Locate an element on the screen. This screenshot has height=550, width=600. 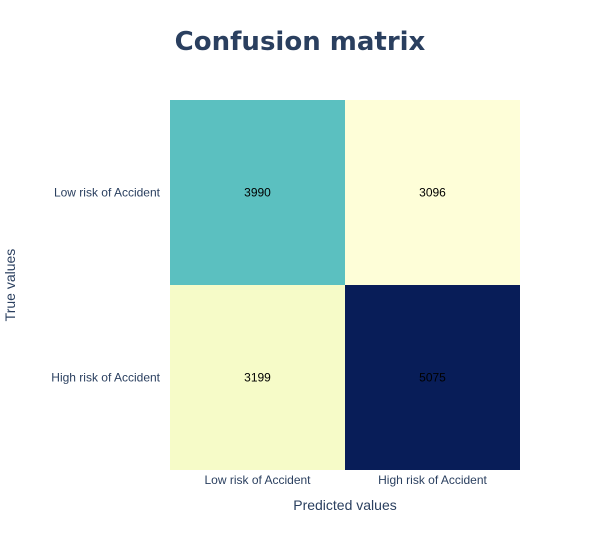
heatmap-cell-r0-c0 is located at coordinates (257, 192).